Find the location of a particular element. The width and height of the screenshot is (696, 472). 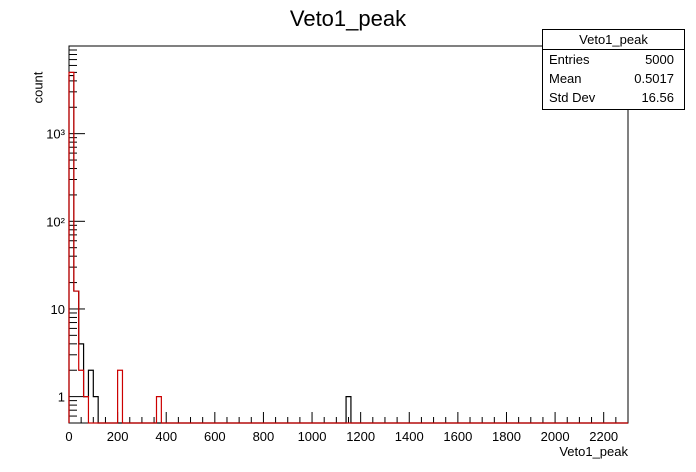

stats-key: Std Dev is located at coordinates (572, 97).